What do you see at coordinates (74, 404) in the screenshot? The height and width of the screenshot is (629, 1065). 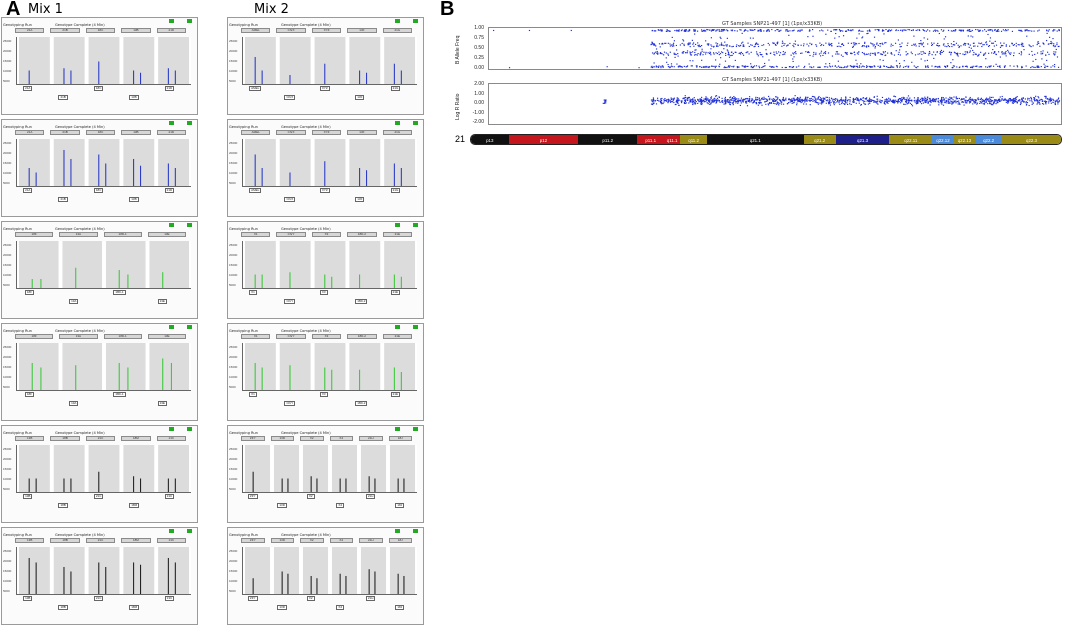 I see `allele-label: 13A` at bounding box center [74, 404].